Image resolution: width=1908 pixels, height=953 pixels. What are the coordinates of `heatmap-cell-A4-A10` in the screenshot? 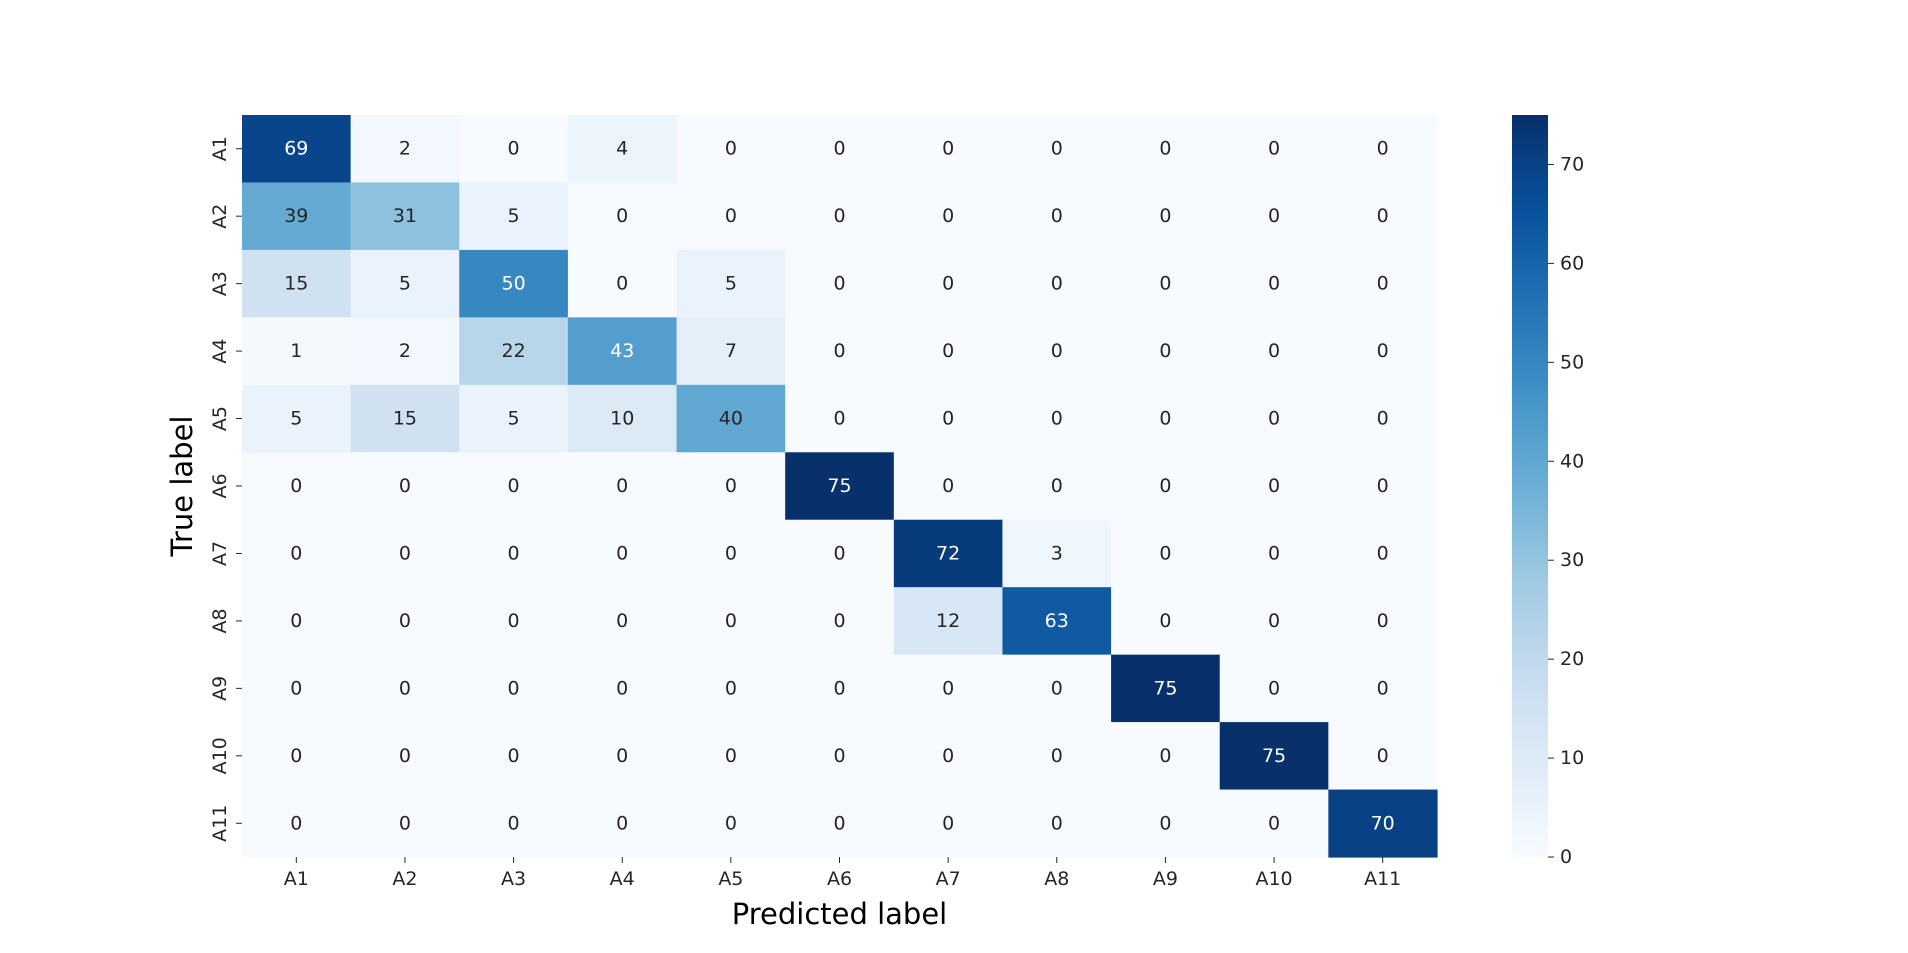 It's located at (1274, 351).